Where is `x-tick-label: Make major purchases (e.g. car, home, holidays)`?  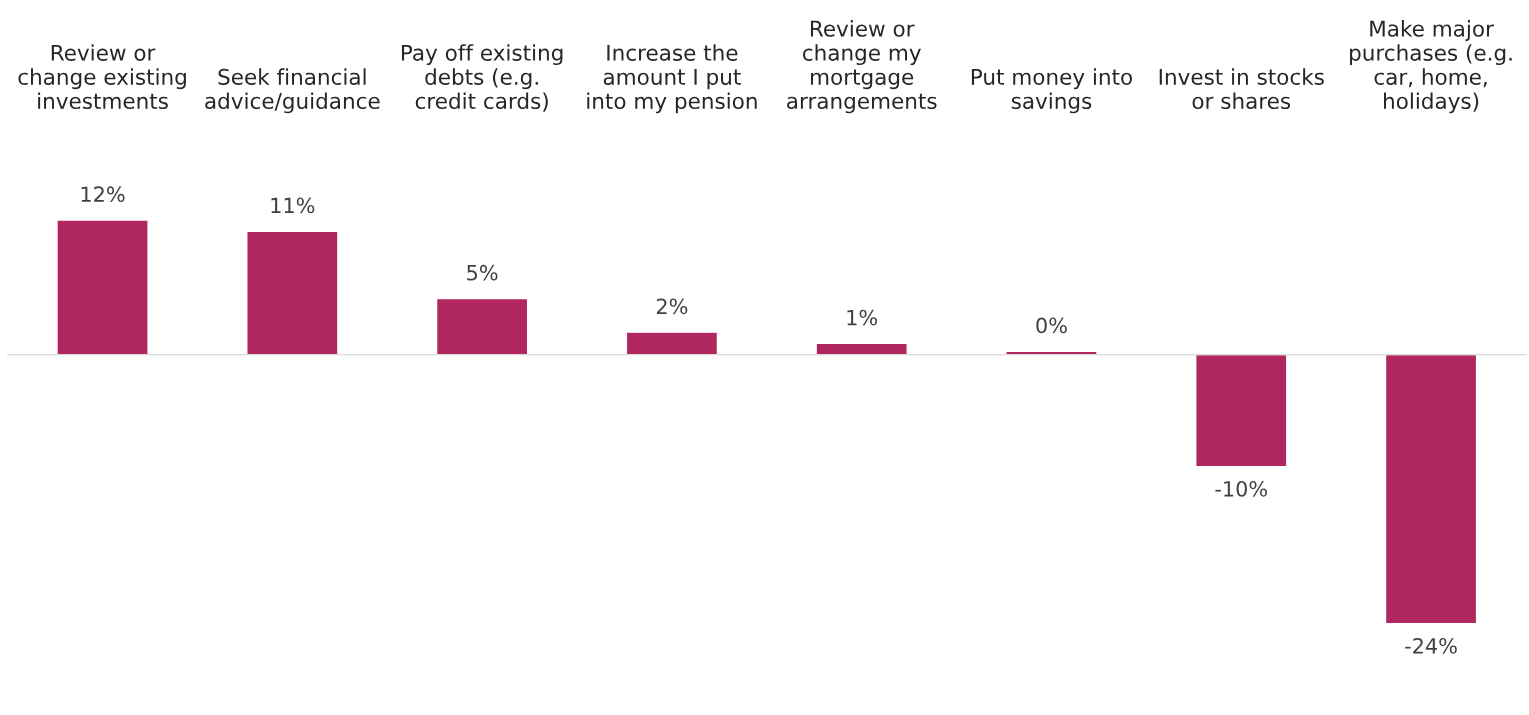
x-tick-label: Make major purchases (e.g. car, home, holidays) is located at coordinates (1431, 67).